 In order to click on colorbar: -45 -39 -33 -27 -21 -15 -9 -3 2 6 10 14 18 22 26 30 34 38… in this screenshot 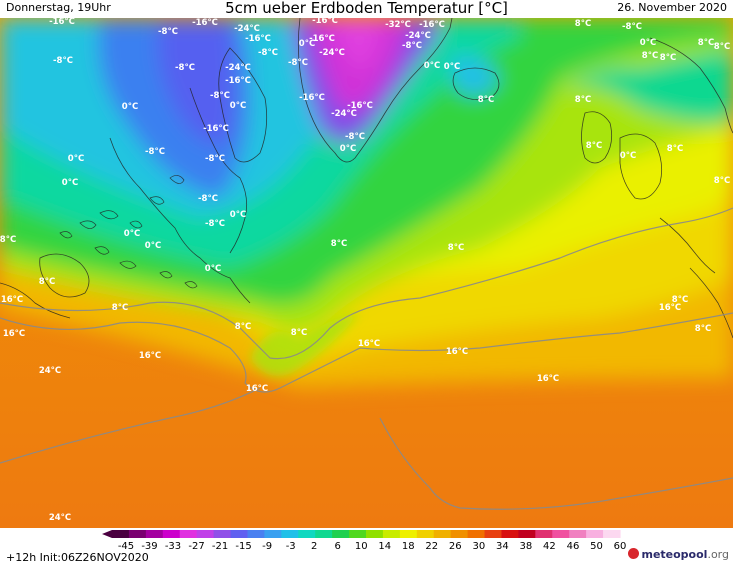, I will do `click(364, 540)`.